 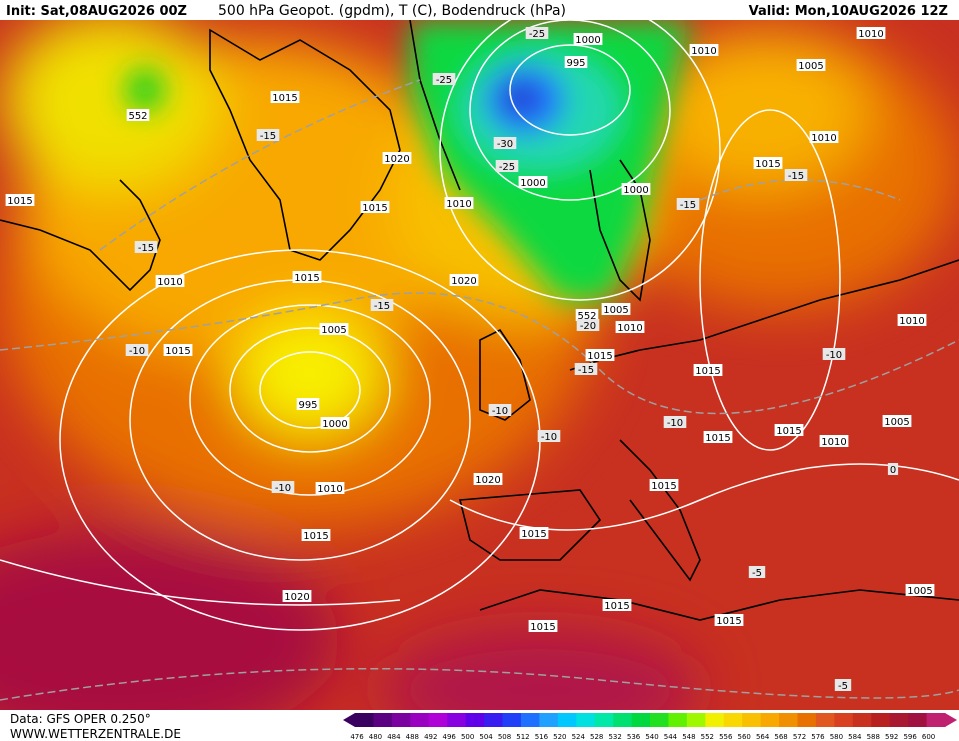 I want to click on isobar-label: 995, so click(x=575, y=63).